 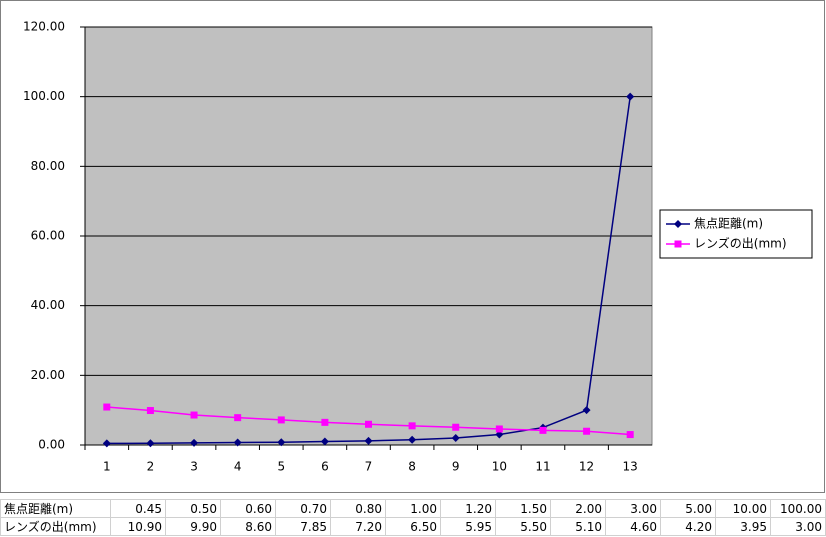 What do you see at coordinates (358, 508) in the screenshot?
I see `table-cell: 0.80` at bounding box center [358, 508].